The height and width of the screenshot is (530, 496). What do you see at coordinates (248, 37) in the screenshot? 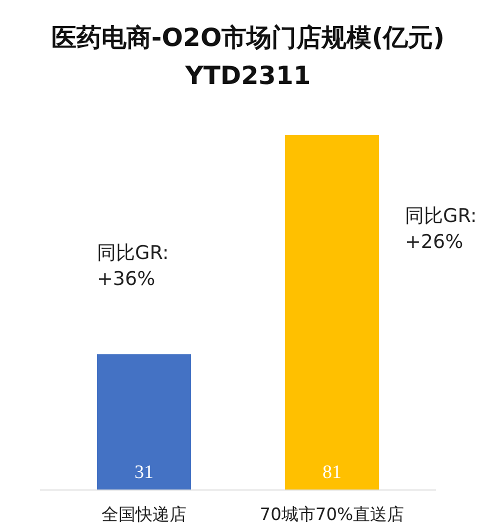
I see `chart-title: 医药电商-O2O市场门店规模(亿元)` at bounding box center [248, 37].